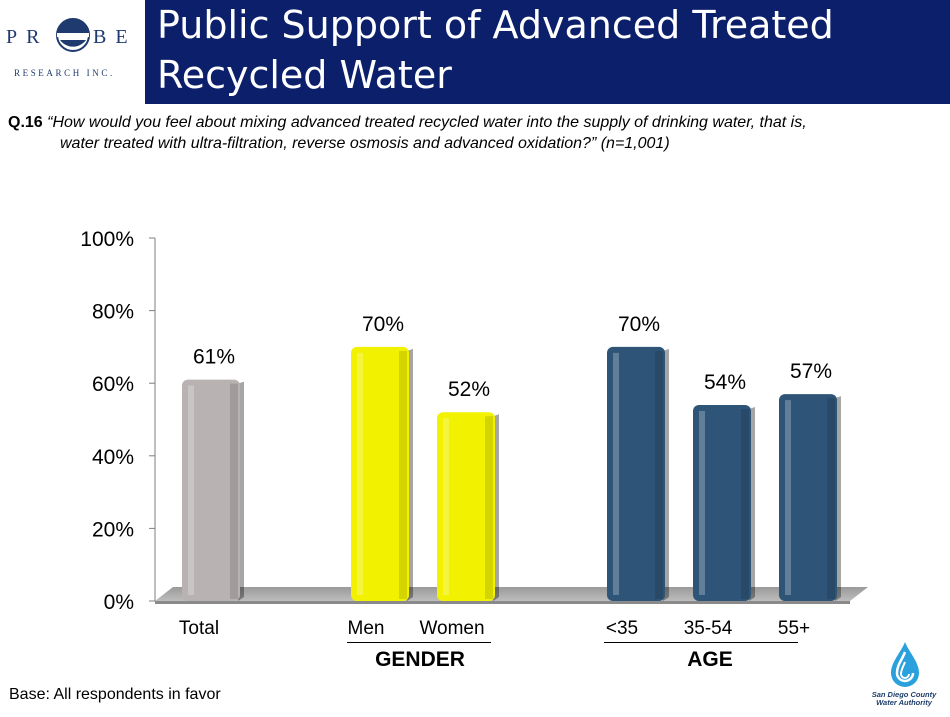  Describe the element at coordinates (27, 37) in the screenshot. I see `logo-text-left: PR` at that location.